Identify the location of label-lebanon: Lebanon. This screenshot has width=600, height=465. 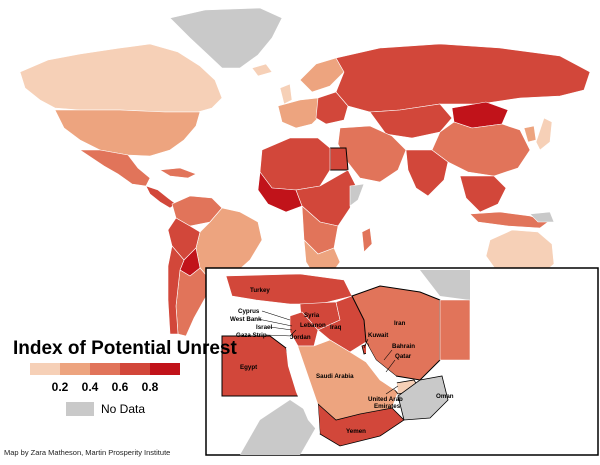
(313, 325).